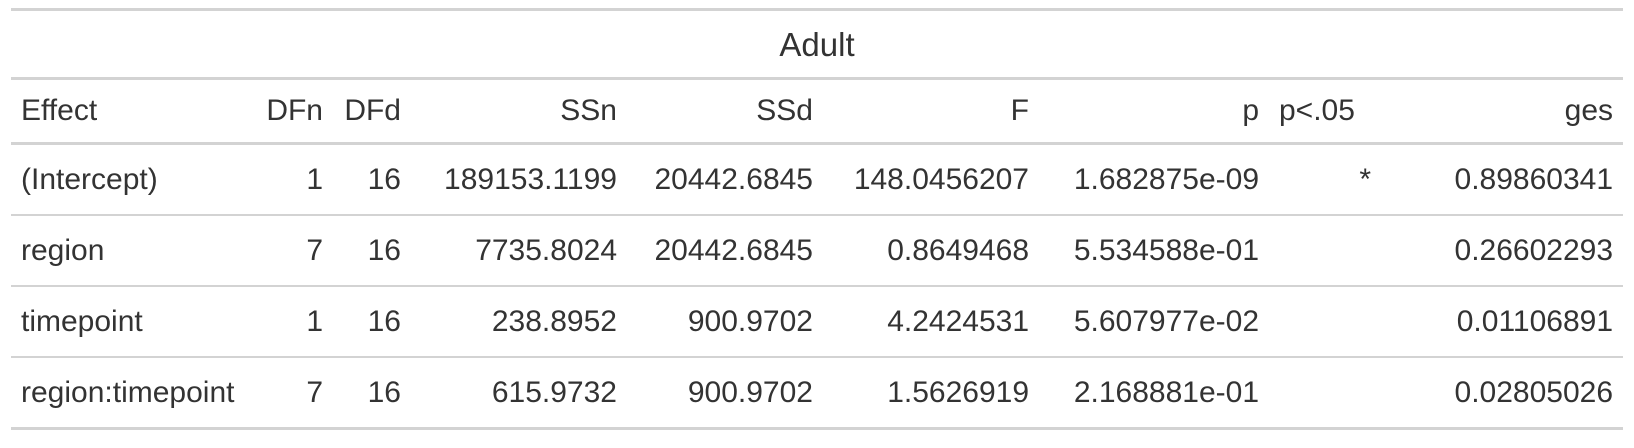 The height and width of the screenshot is (448, 1634). What do you see at coordinates (1365, 179) in the screenshot?
I see `cell-significance: *` at bounding box center [1365, 179].